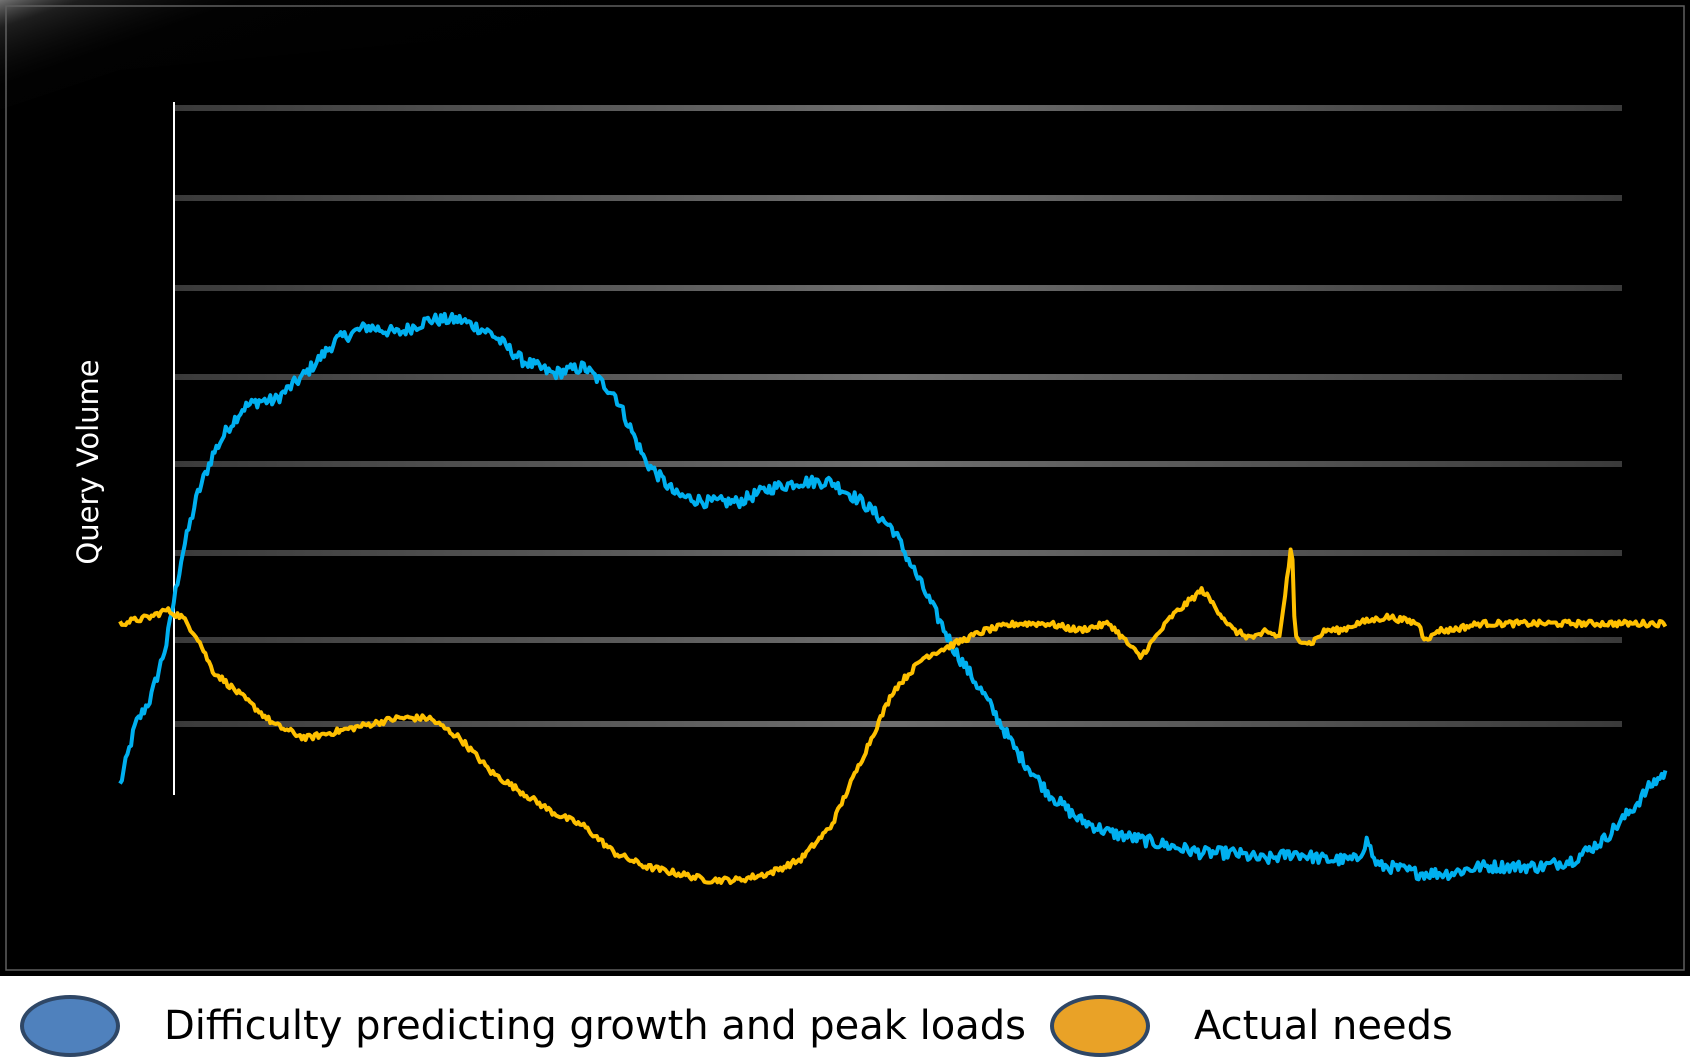  Describe the element at coordinates (450, 55) in the screenshot. I see `corner-sheen` at that location.